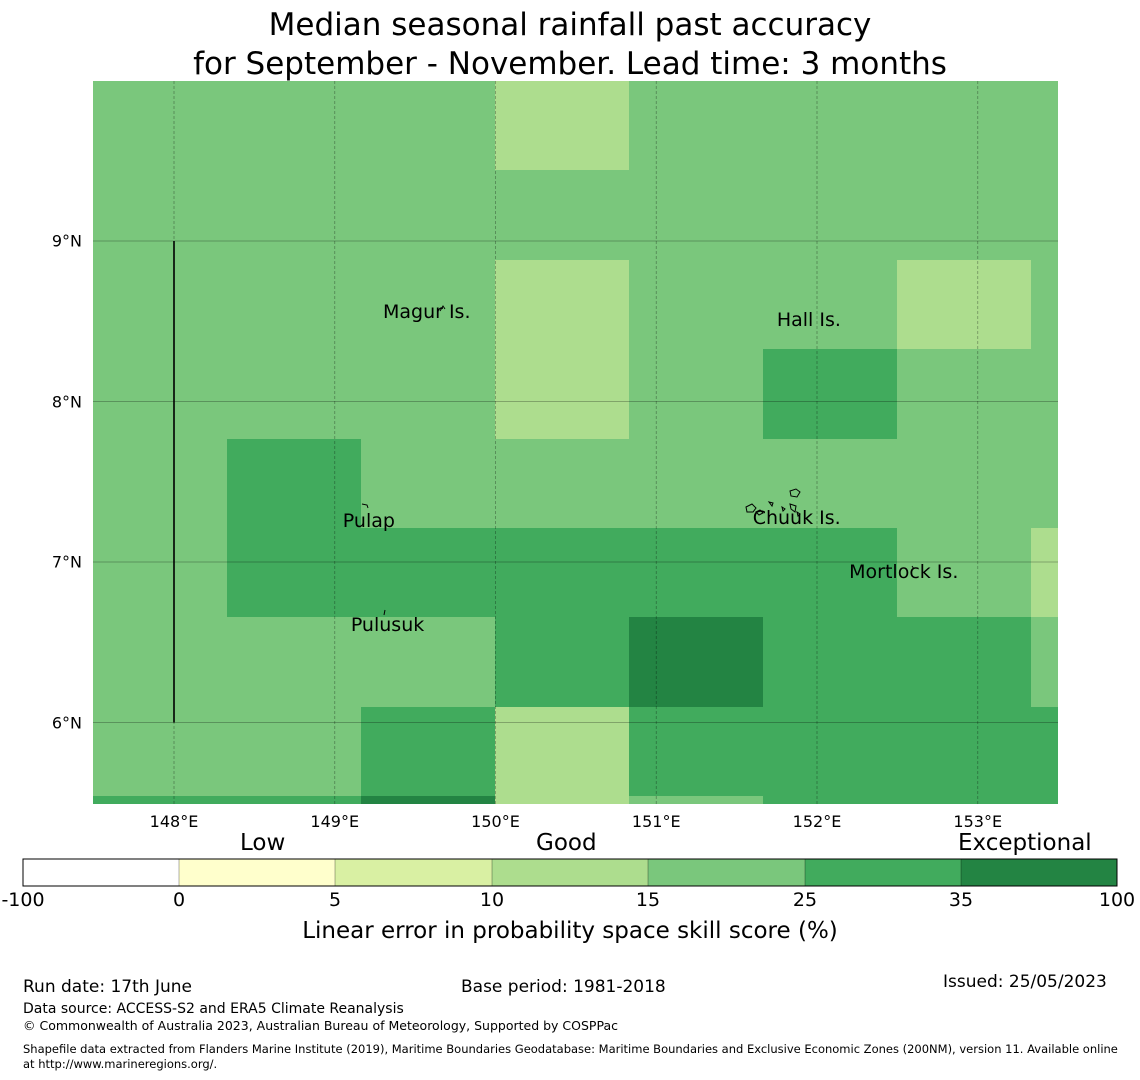 This screenshot has height=1080, width=1140. I want to click on longitude-label: 152°E, so click(817, 821).